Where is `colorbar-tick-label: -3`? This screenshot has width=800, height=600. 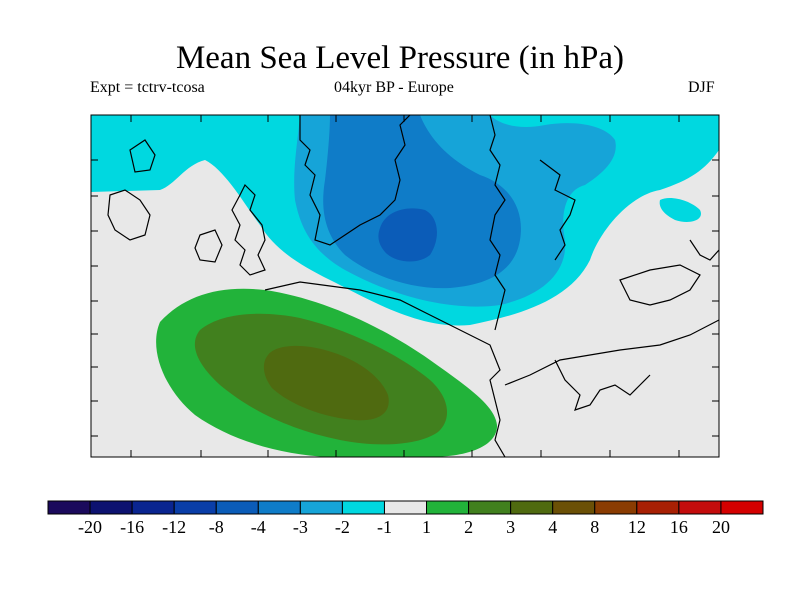
colorbar-tick-label: -3 is located at coordinates (300, 527).